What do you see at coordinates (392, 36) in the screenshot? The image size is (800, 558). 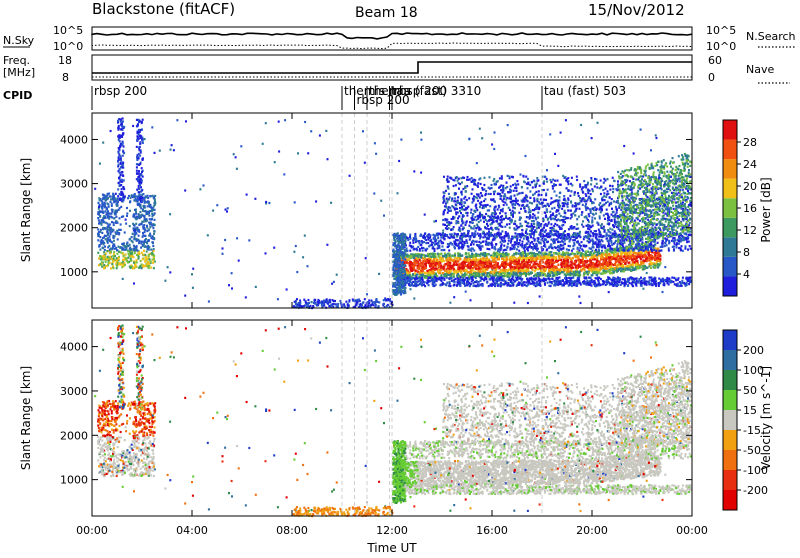 I see `nsky-series` at bounding box center [392, 36].